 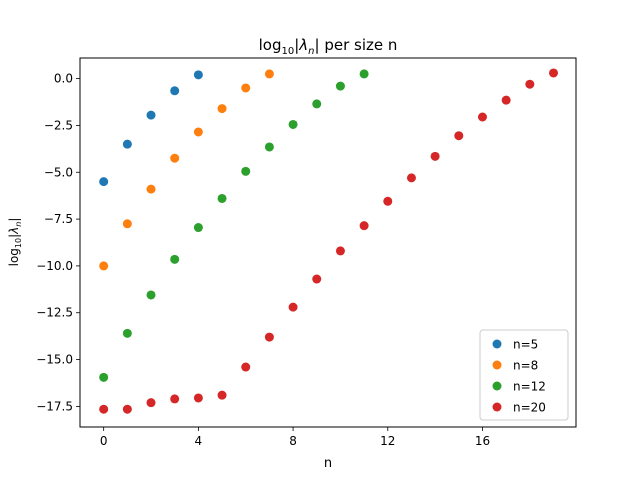 What do you see at coordinates (270, 45) in the screenshot?
I see `chart-title-prefix: log` at bounding box center [270, 45].